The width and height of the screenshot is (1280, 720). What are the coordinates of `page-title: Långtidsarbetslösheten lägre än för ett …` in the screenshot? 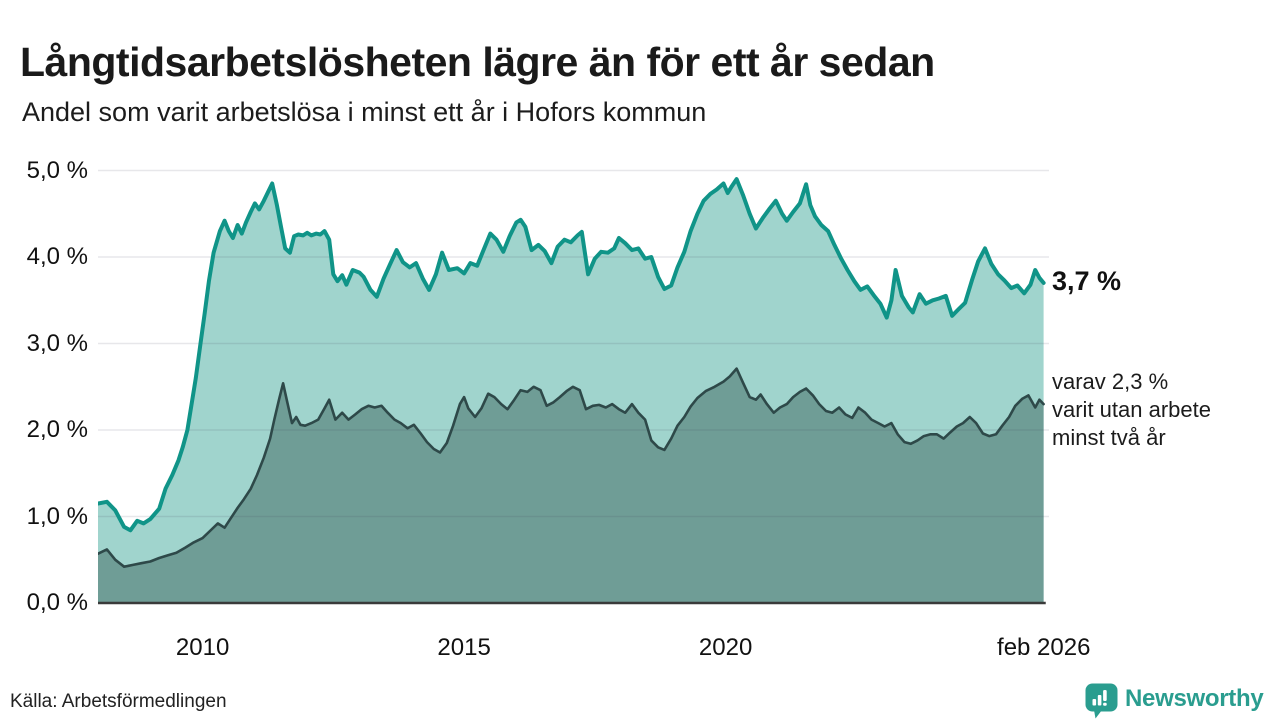 It's located at (477, 62).